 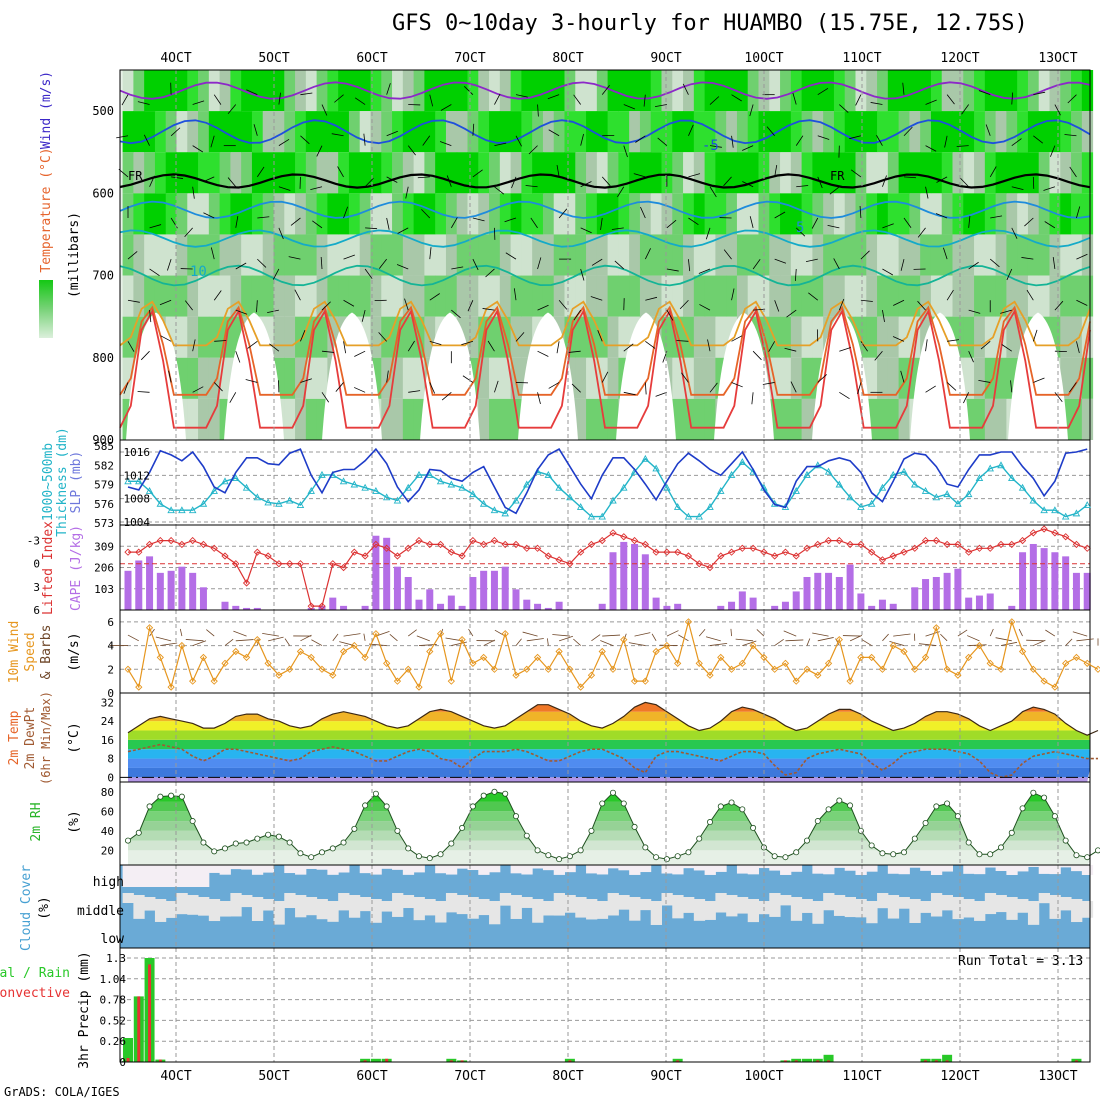 I want to click on cape-bar, so click(x=441, y=606).